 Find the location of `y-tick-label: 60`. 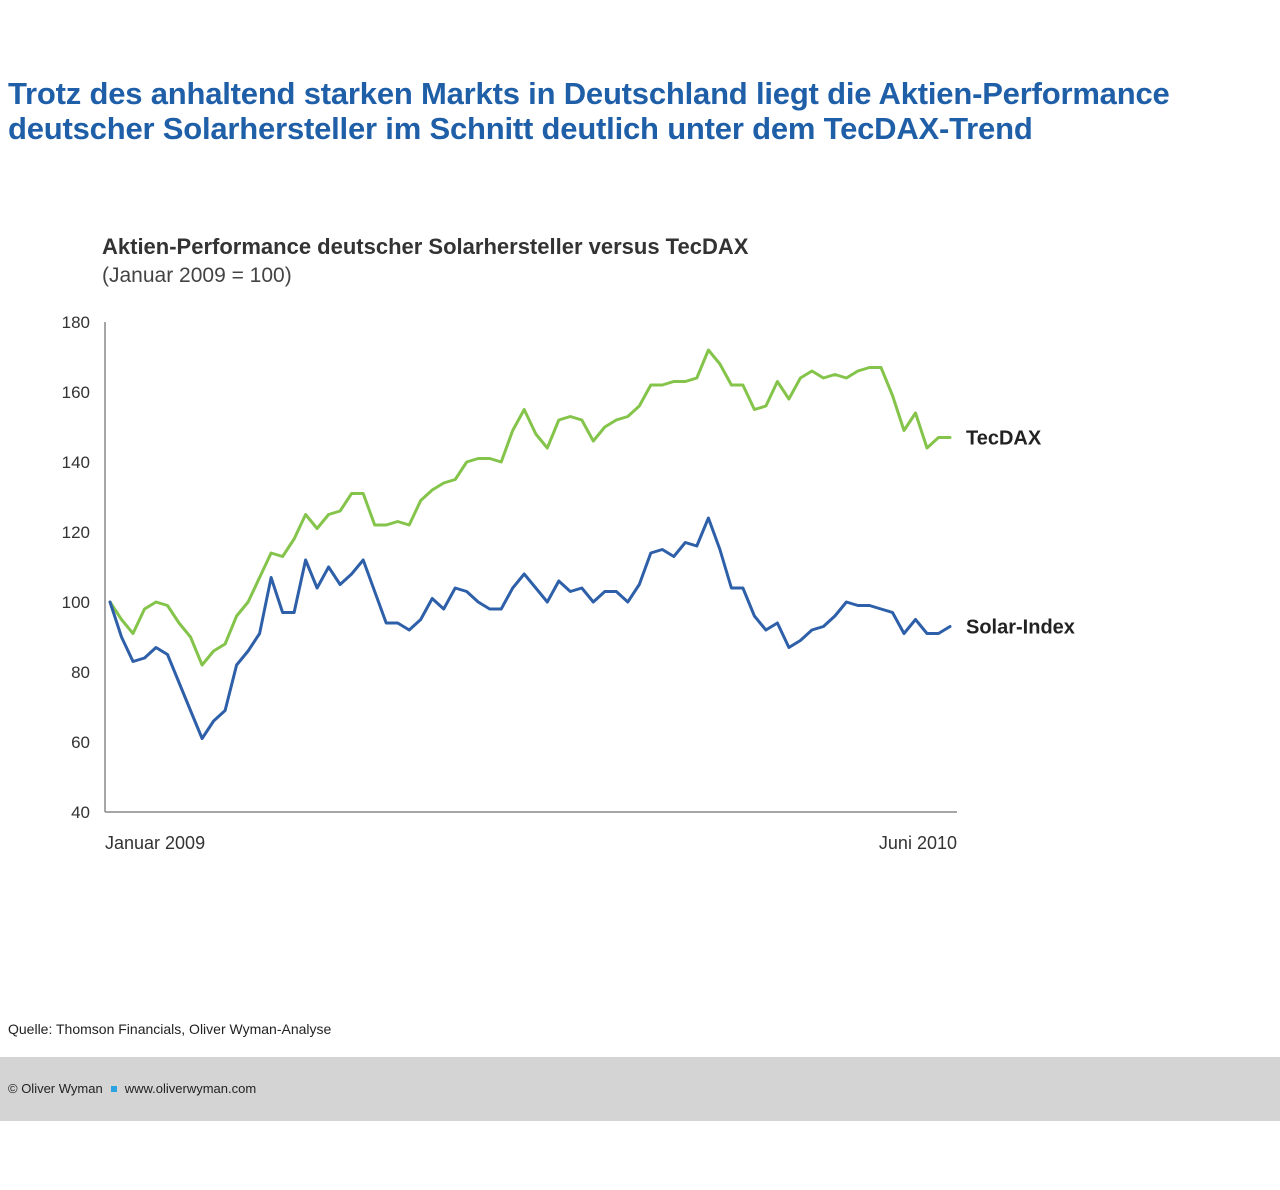

y-tick-label: 60 is located at coordinates (80, 742).